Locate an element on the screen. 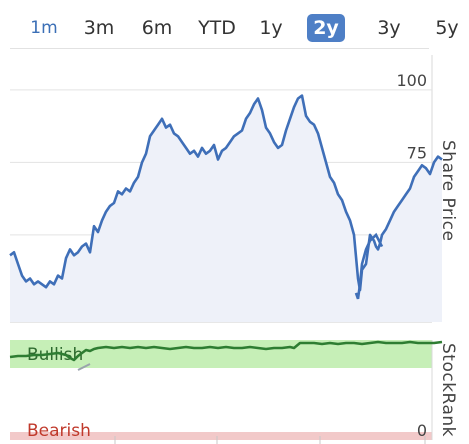 The height and width of the screenshot is (444, 469). time-range-selector: 1m 3m 6m YTD 1y 2y 3y 5y is located at coordinates (234, 25).